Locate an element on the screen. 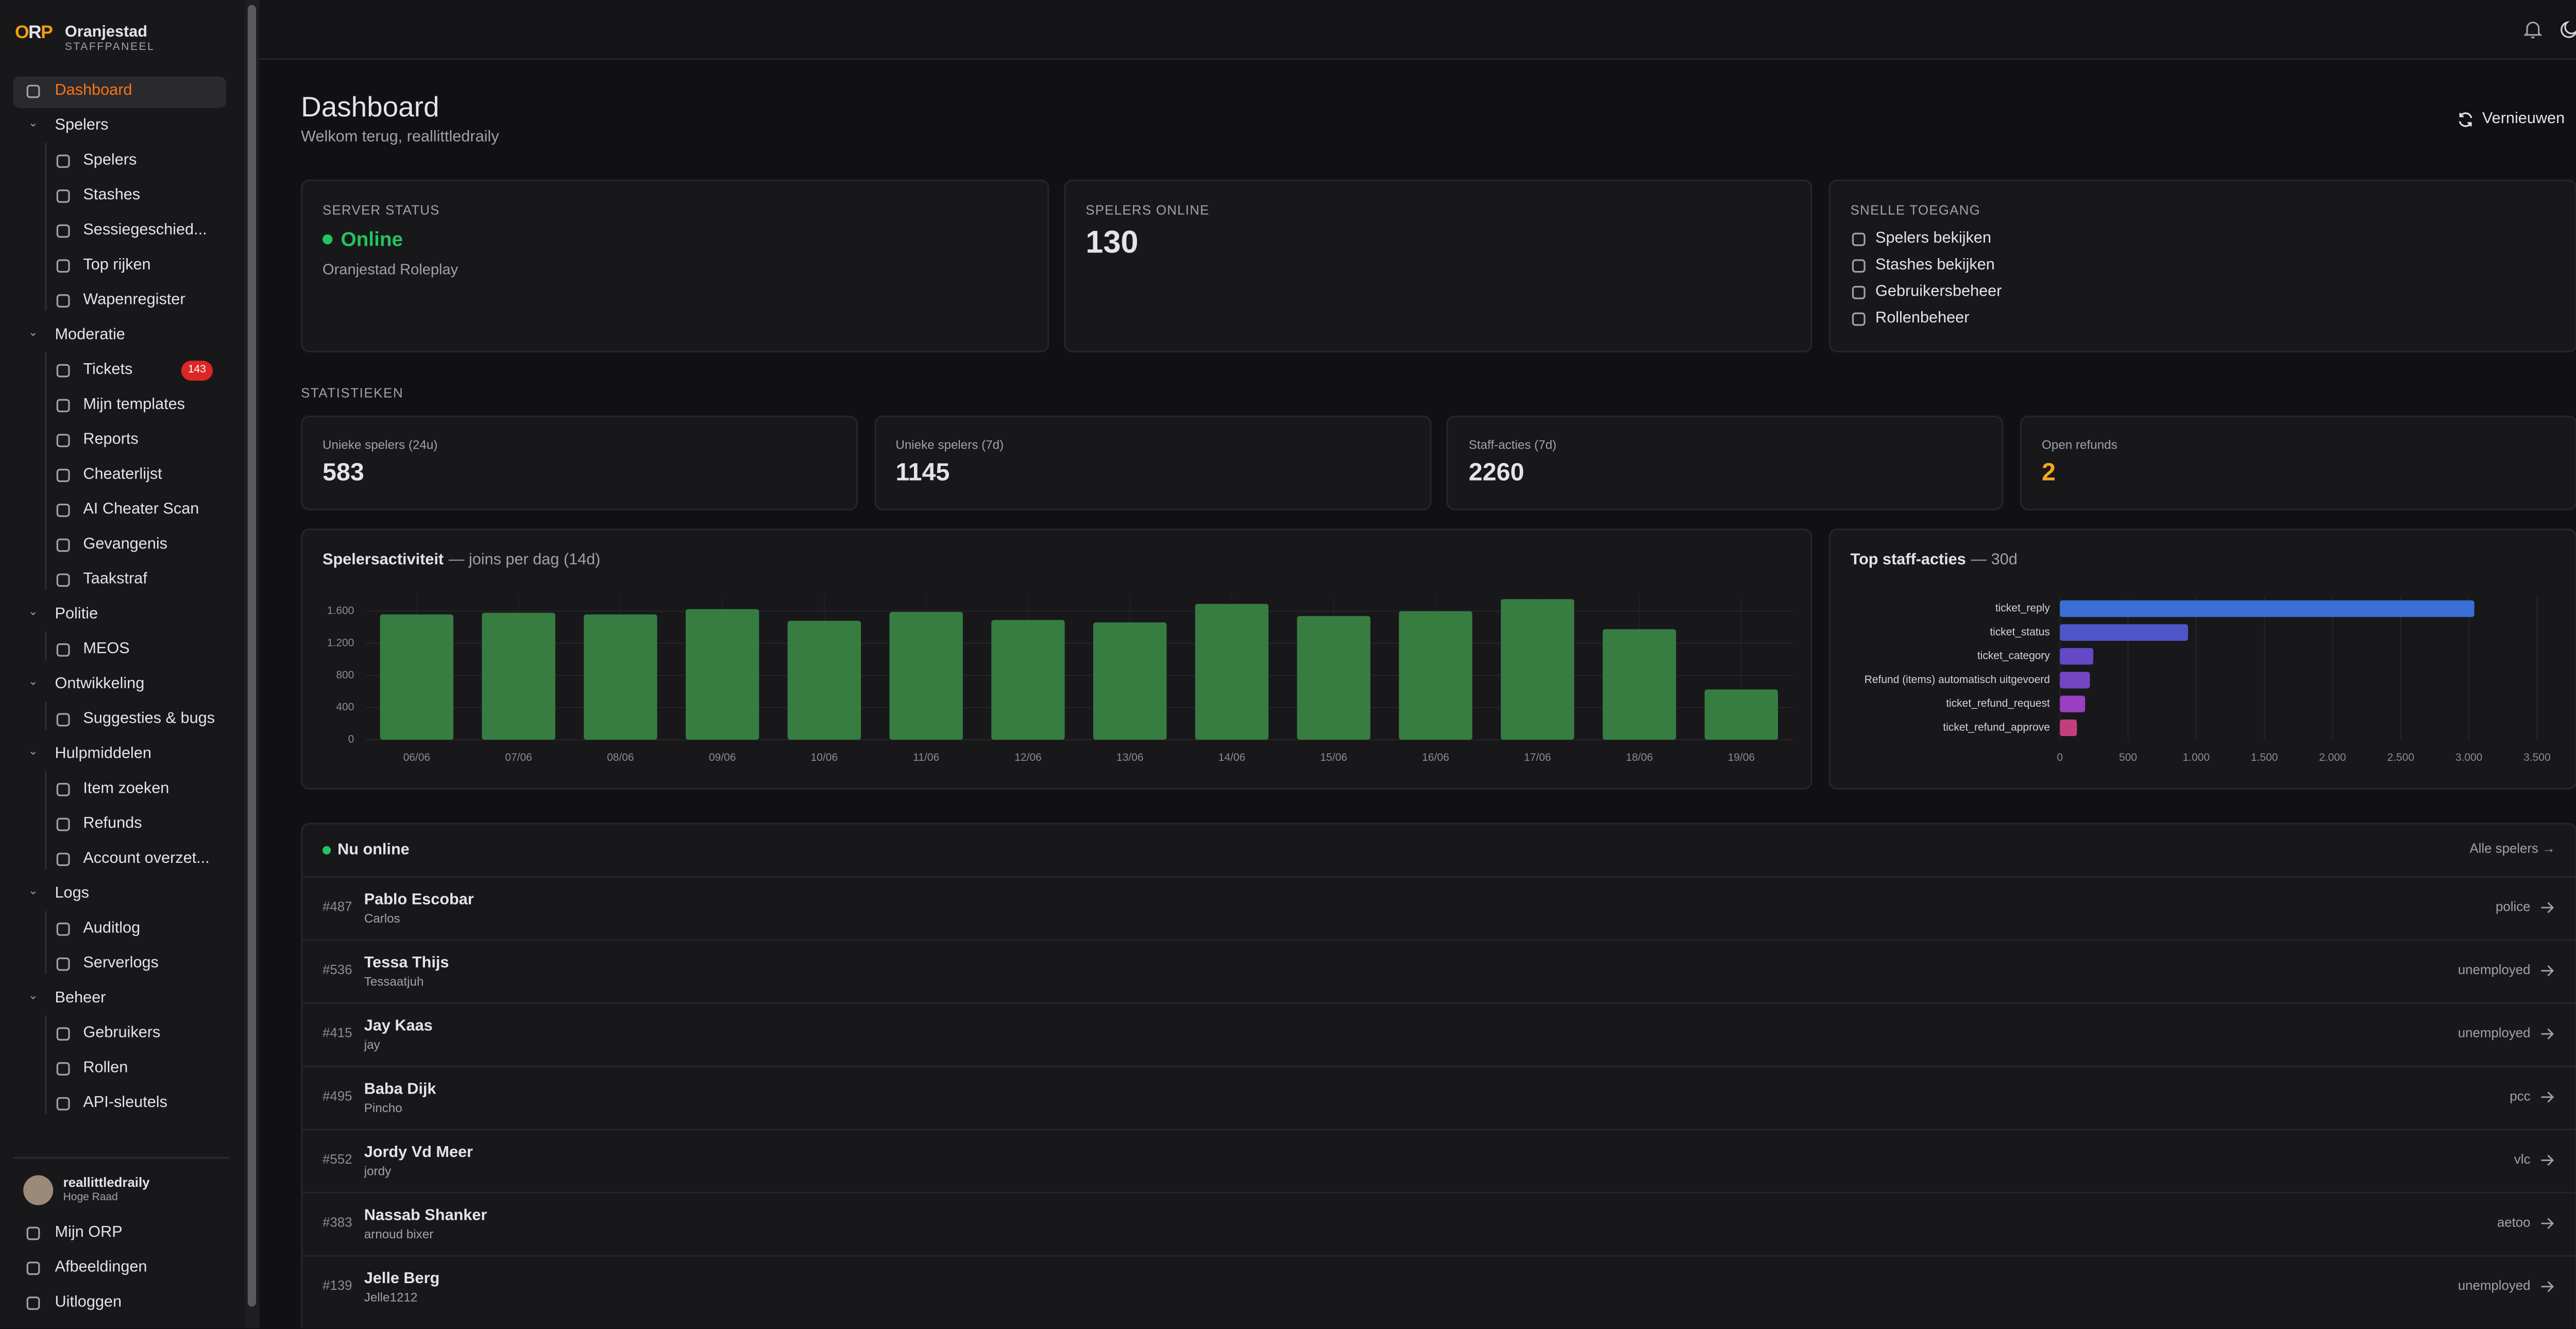 The image size is (2576, 1329). nav-item: Taakstraf is located at coordinates (115, 579).